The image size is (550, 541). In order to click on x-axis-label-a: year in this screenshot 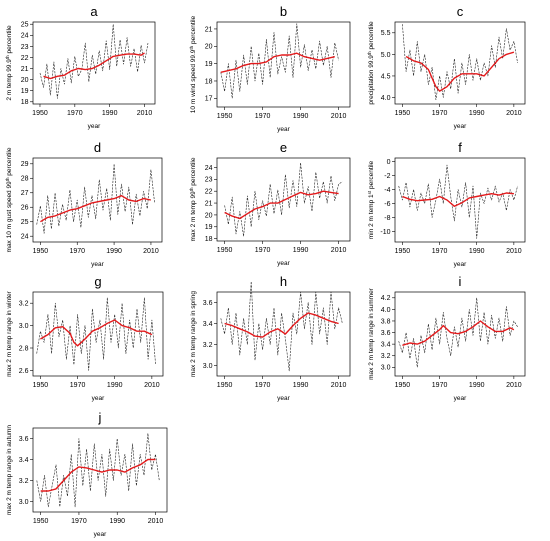, I will do `click(94, 126)`.